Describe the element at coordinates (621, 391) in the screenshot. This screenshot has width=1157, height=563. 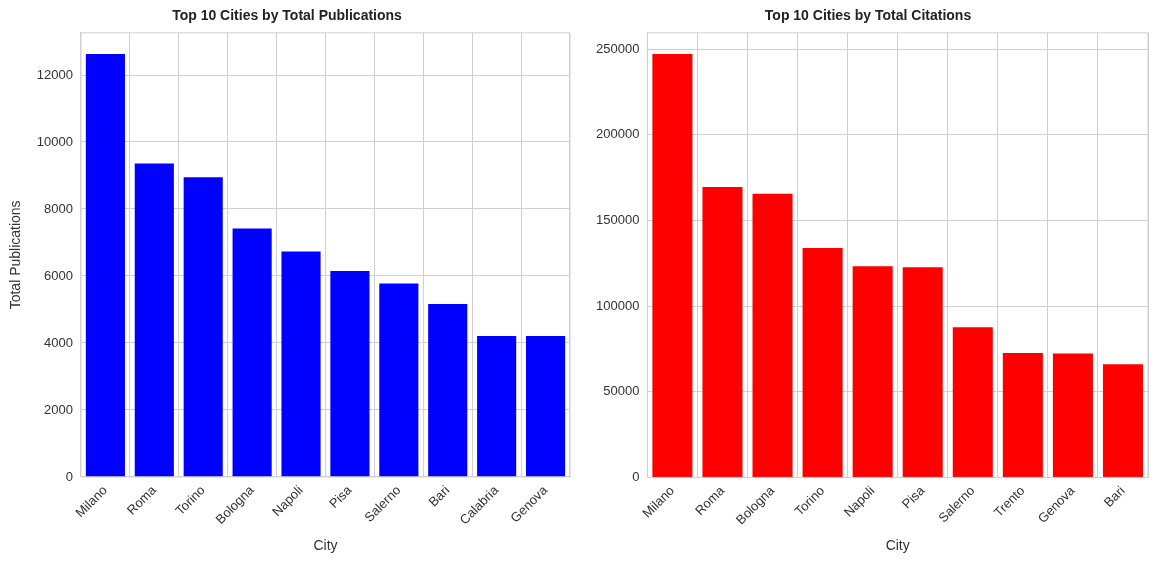
I see `y-tick-label: 50000` at that location.